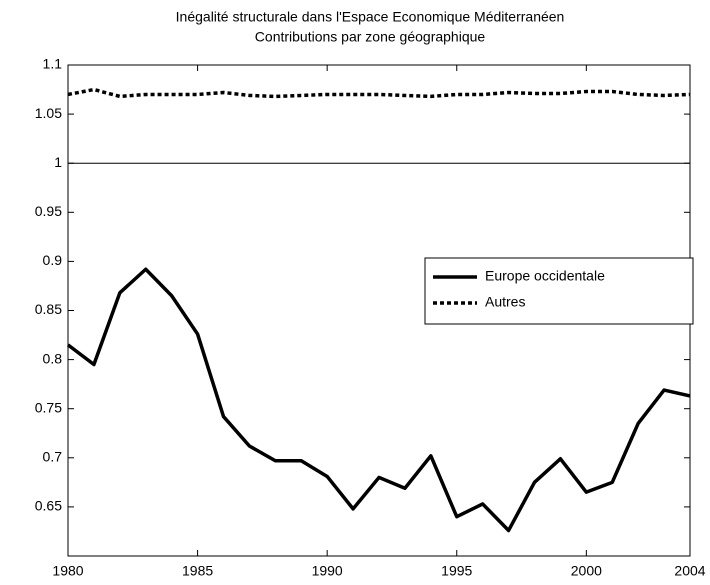 The width and height of the screenshot is (710, 585). I want to click on x-tick-label: 1990, so click(327, 571).